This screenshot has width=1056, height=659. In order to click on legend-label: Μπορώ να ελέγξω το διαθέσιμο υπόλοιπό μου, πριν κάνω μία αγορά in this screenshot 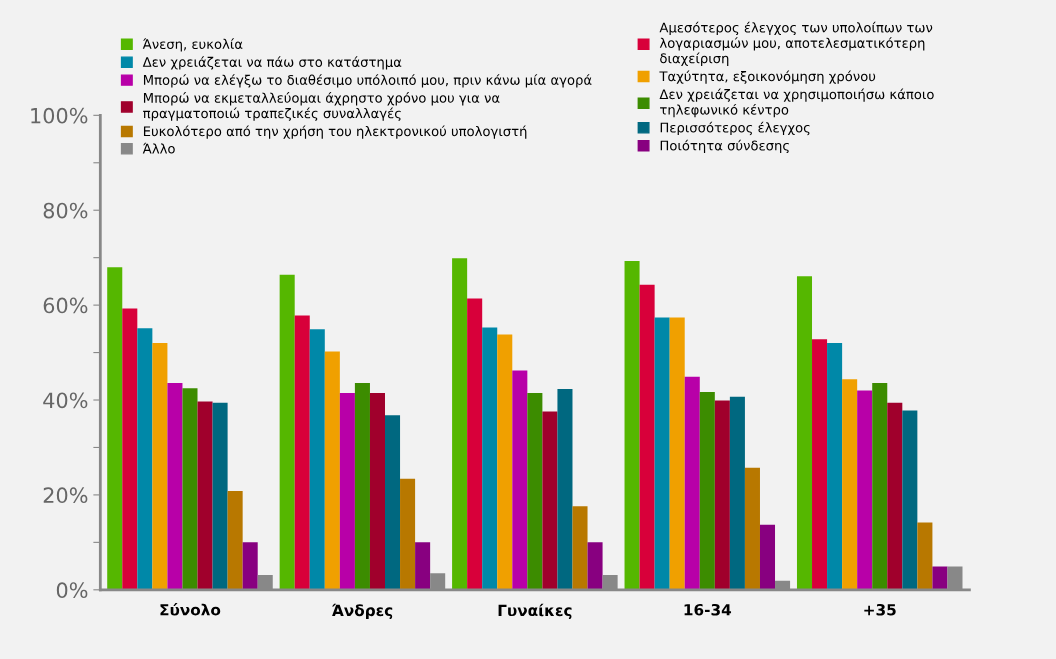, I will do `click(367, 81)`.